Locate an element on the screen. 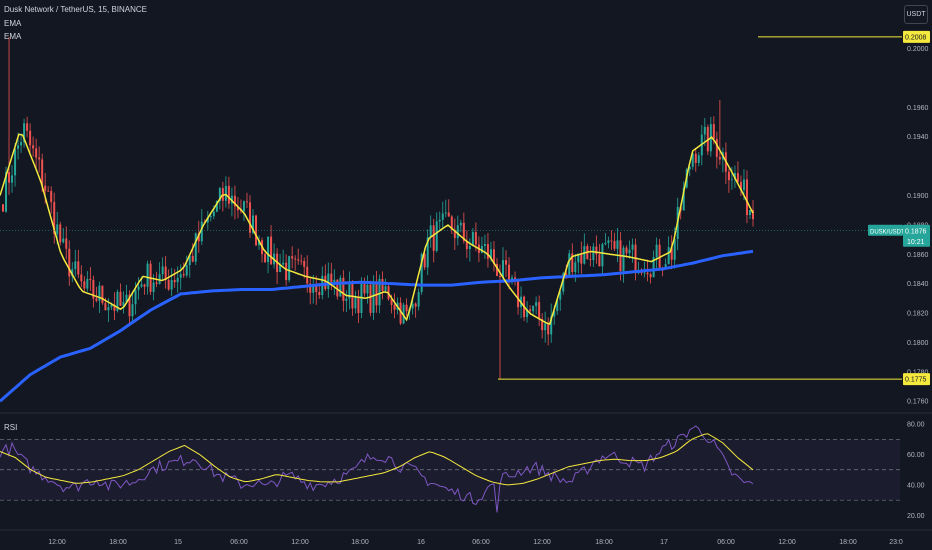 The width and height of the screenshot is (932, 550). symbol-tag-text: DUSK/USDT is located at coordinates (887, 232).